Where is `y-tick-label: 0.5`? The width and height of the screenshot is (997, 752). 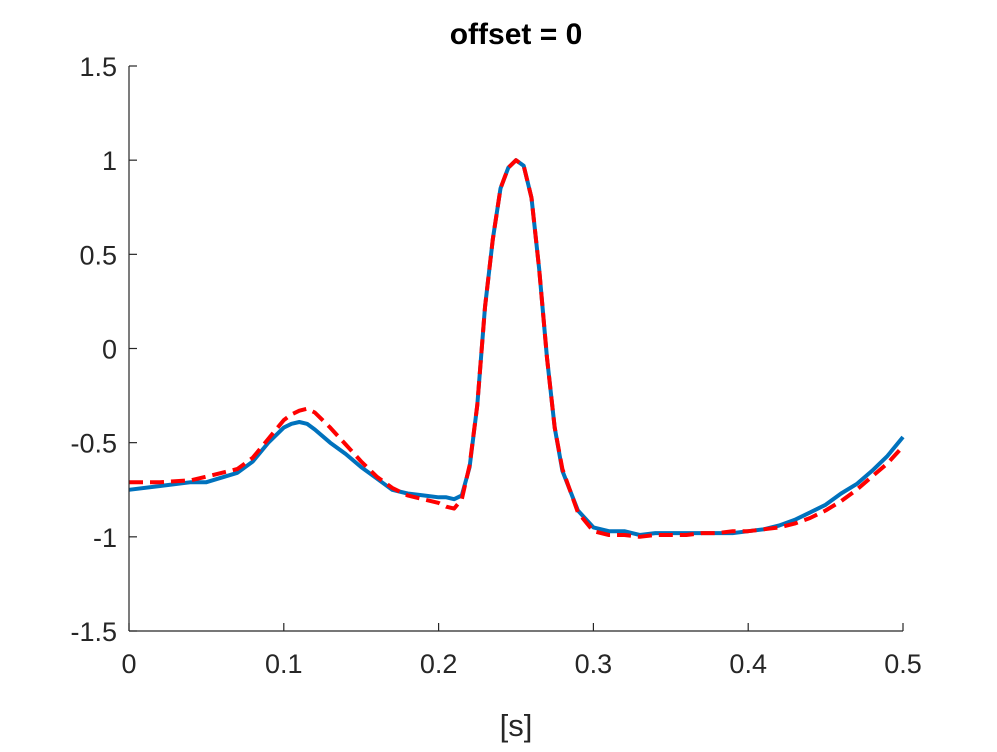 y-tick-label: 0.5 is located at coordinates (98, 255).